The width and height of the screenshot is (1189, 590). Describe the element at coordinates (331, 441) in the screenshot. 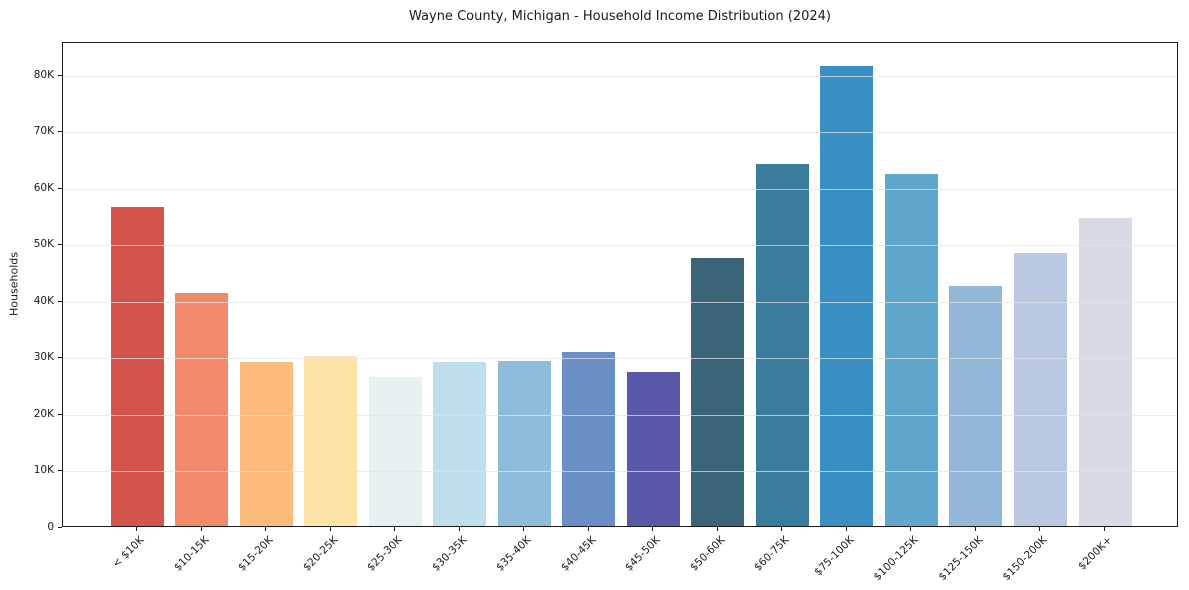

I see `bar-20-25k` at that location.